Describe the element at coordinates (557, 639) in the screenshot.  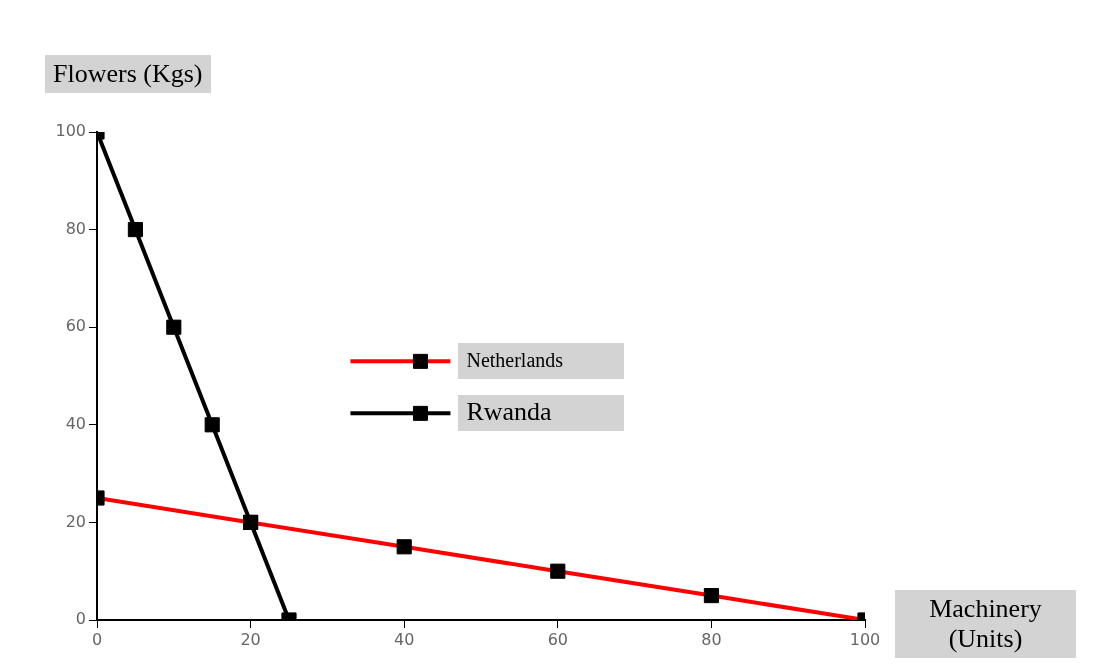
I see `x-tick-label: 60` at that location.